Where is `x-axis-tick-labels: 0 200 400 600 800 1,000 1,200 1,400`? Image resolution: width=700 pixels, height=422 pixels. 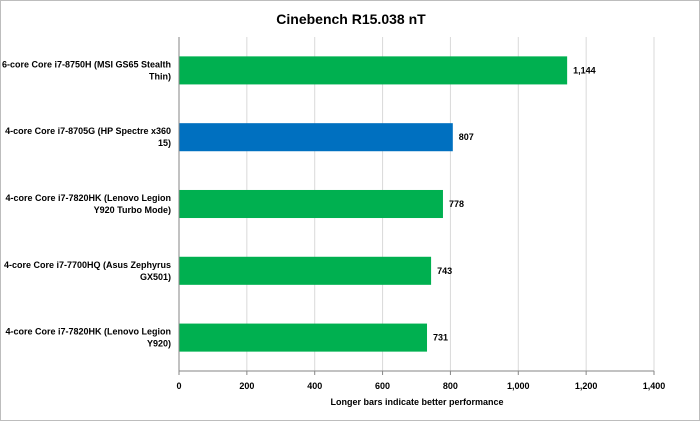
x-axis-tick-labels: 0 200 400 600 800 1,000 1,200 1,400 is located at coordinates (420, 381).